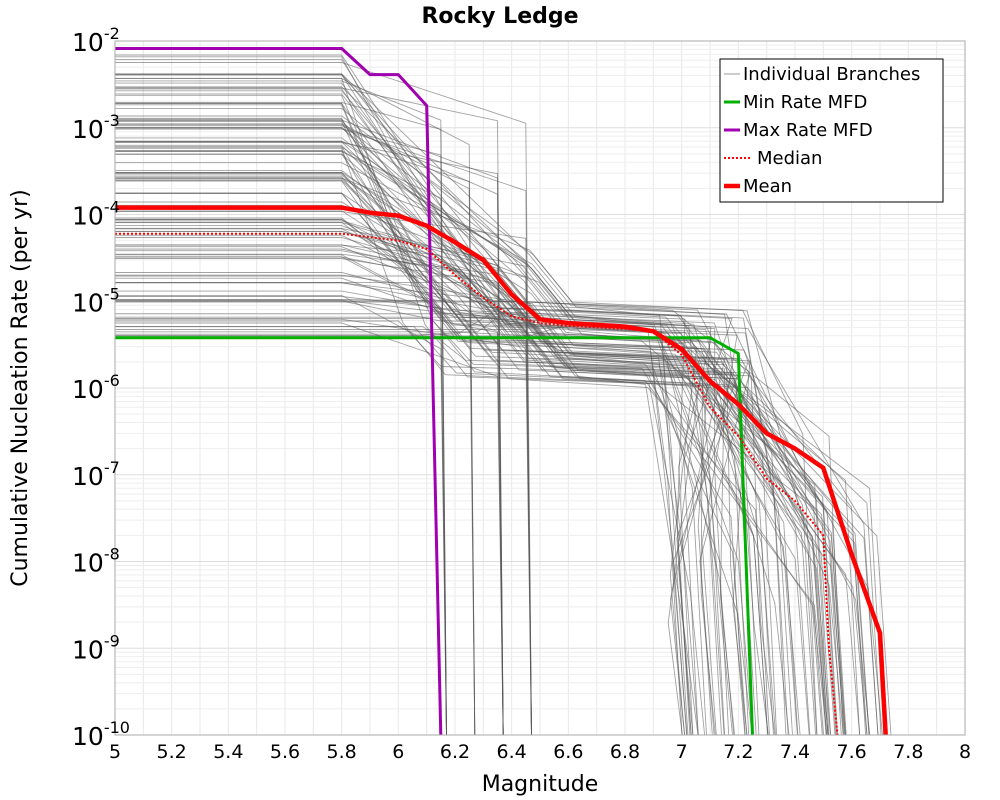 The image size is (1000, 800). I want to click on x-tick-label: 7.8, so click(908, 752).